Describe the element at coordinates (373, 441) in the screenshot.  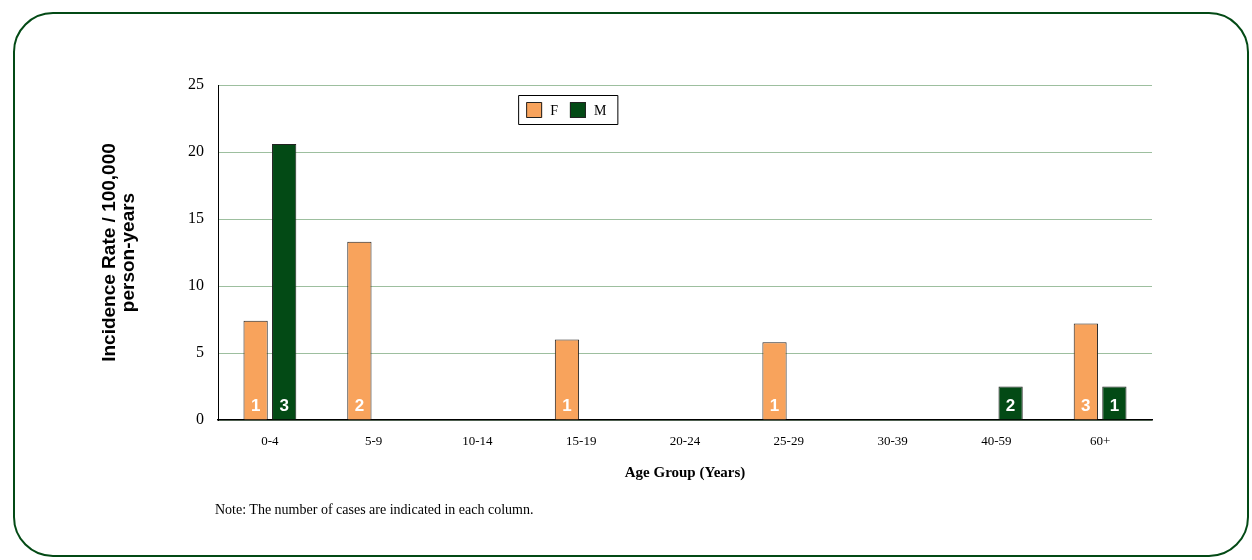
I see `x-tick-label: 5-9` at that location.